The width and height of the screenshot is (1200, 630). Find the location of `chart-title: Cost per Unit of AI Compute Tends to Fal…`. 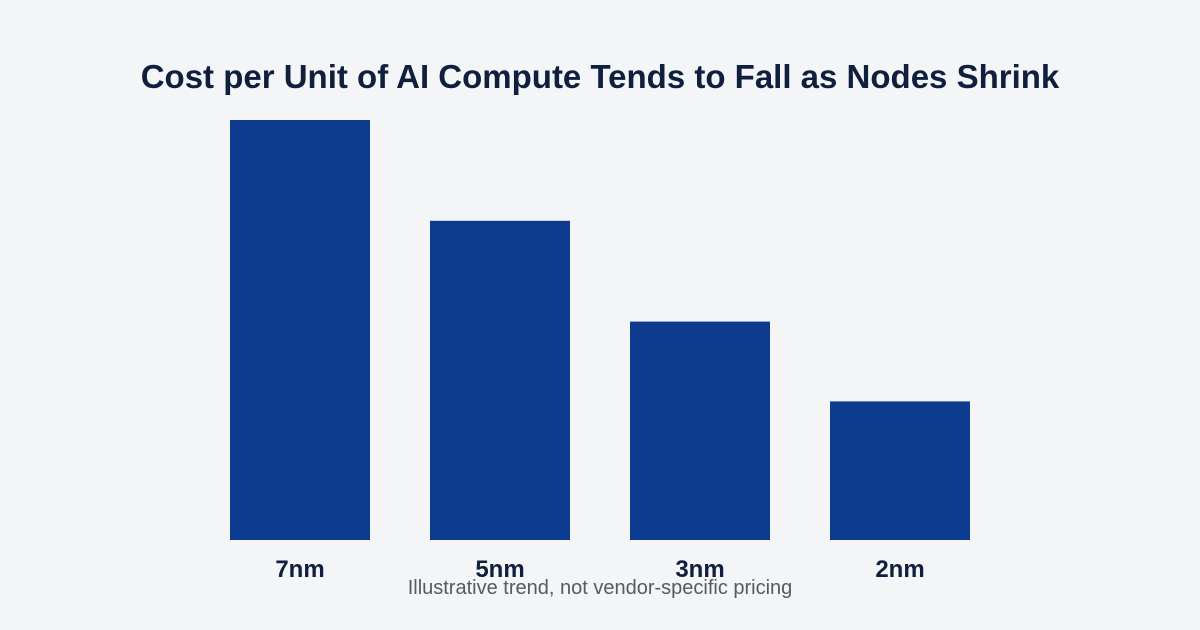

chart-title: Cost per Unit of AI Compute Tends to Fal… is located at coordinates (600, 76).